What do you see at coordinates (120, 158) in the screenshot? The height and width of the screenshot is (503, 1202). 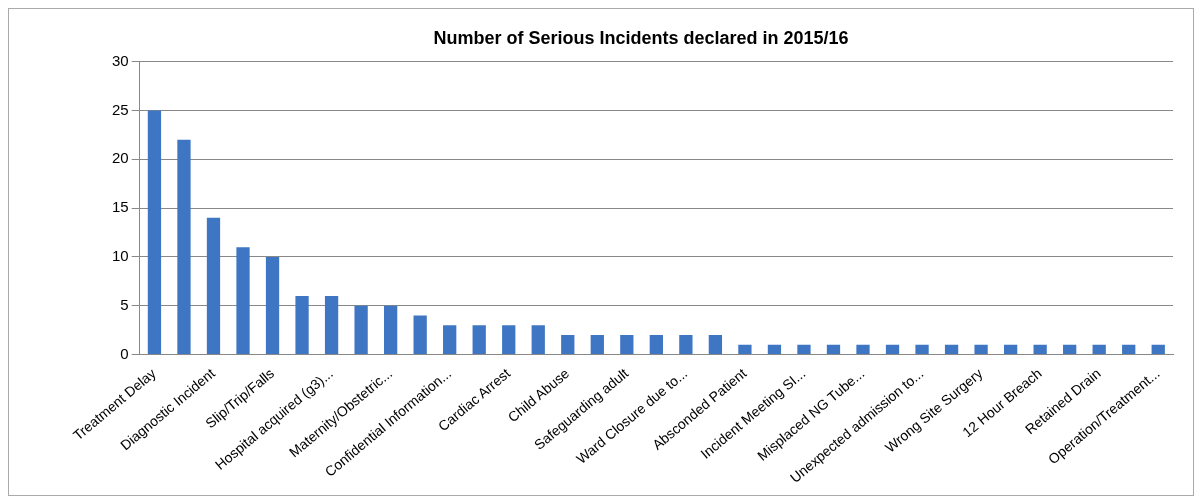 I see `y-tick-label: 20` at bounding box center [120, 158].